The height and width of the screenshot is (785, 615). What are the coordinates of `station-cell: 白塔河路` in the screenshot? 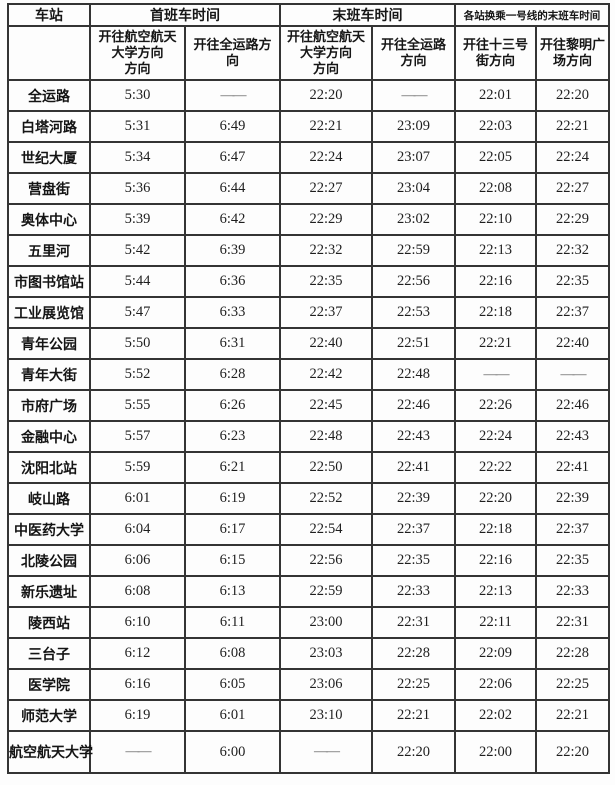 It's located at (49, 126).